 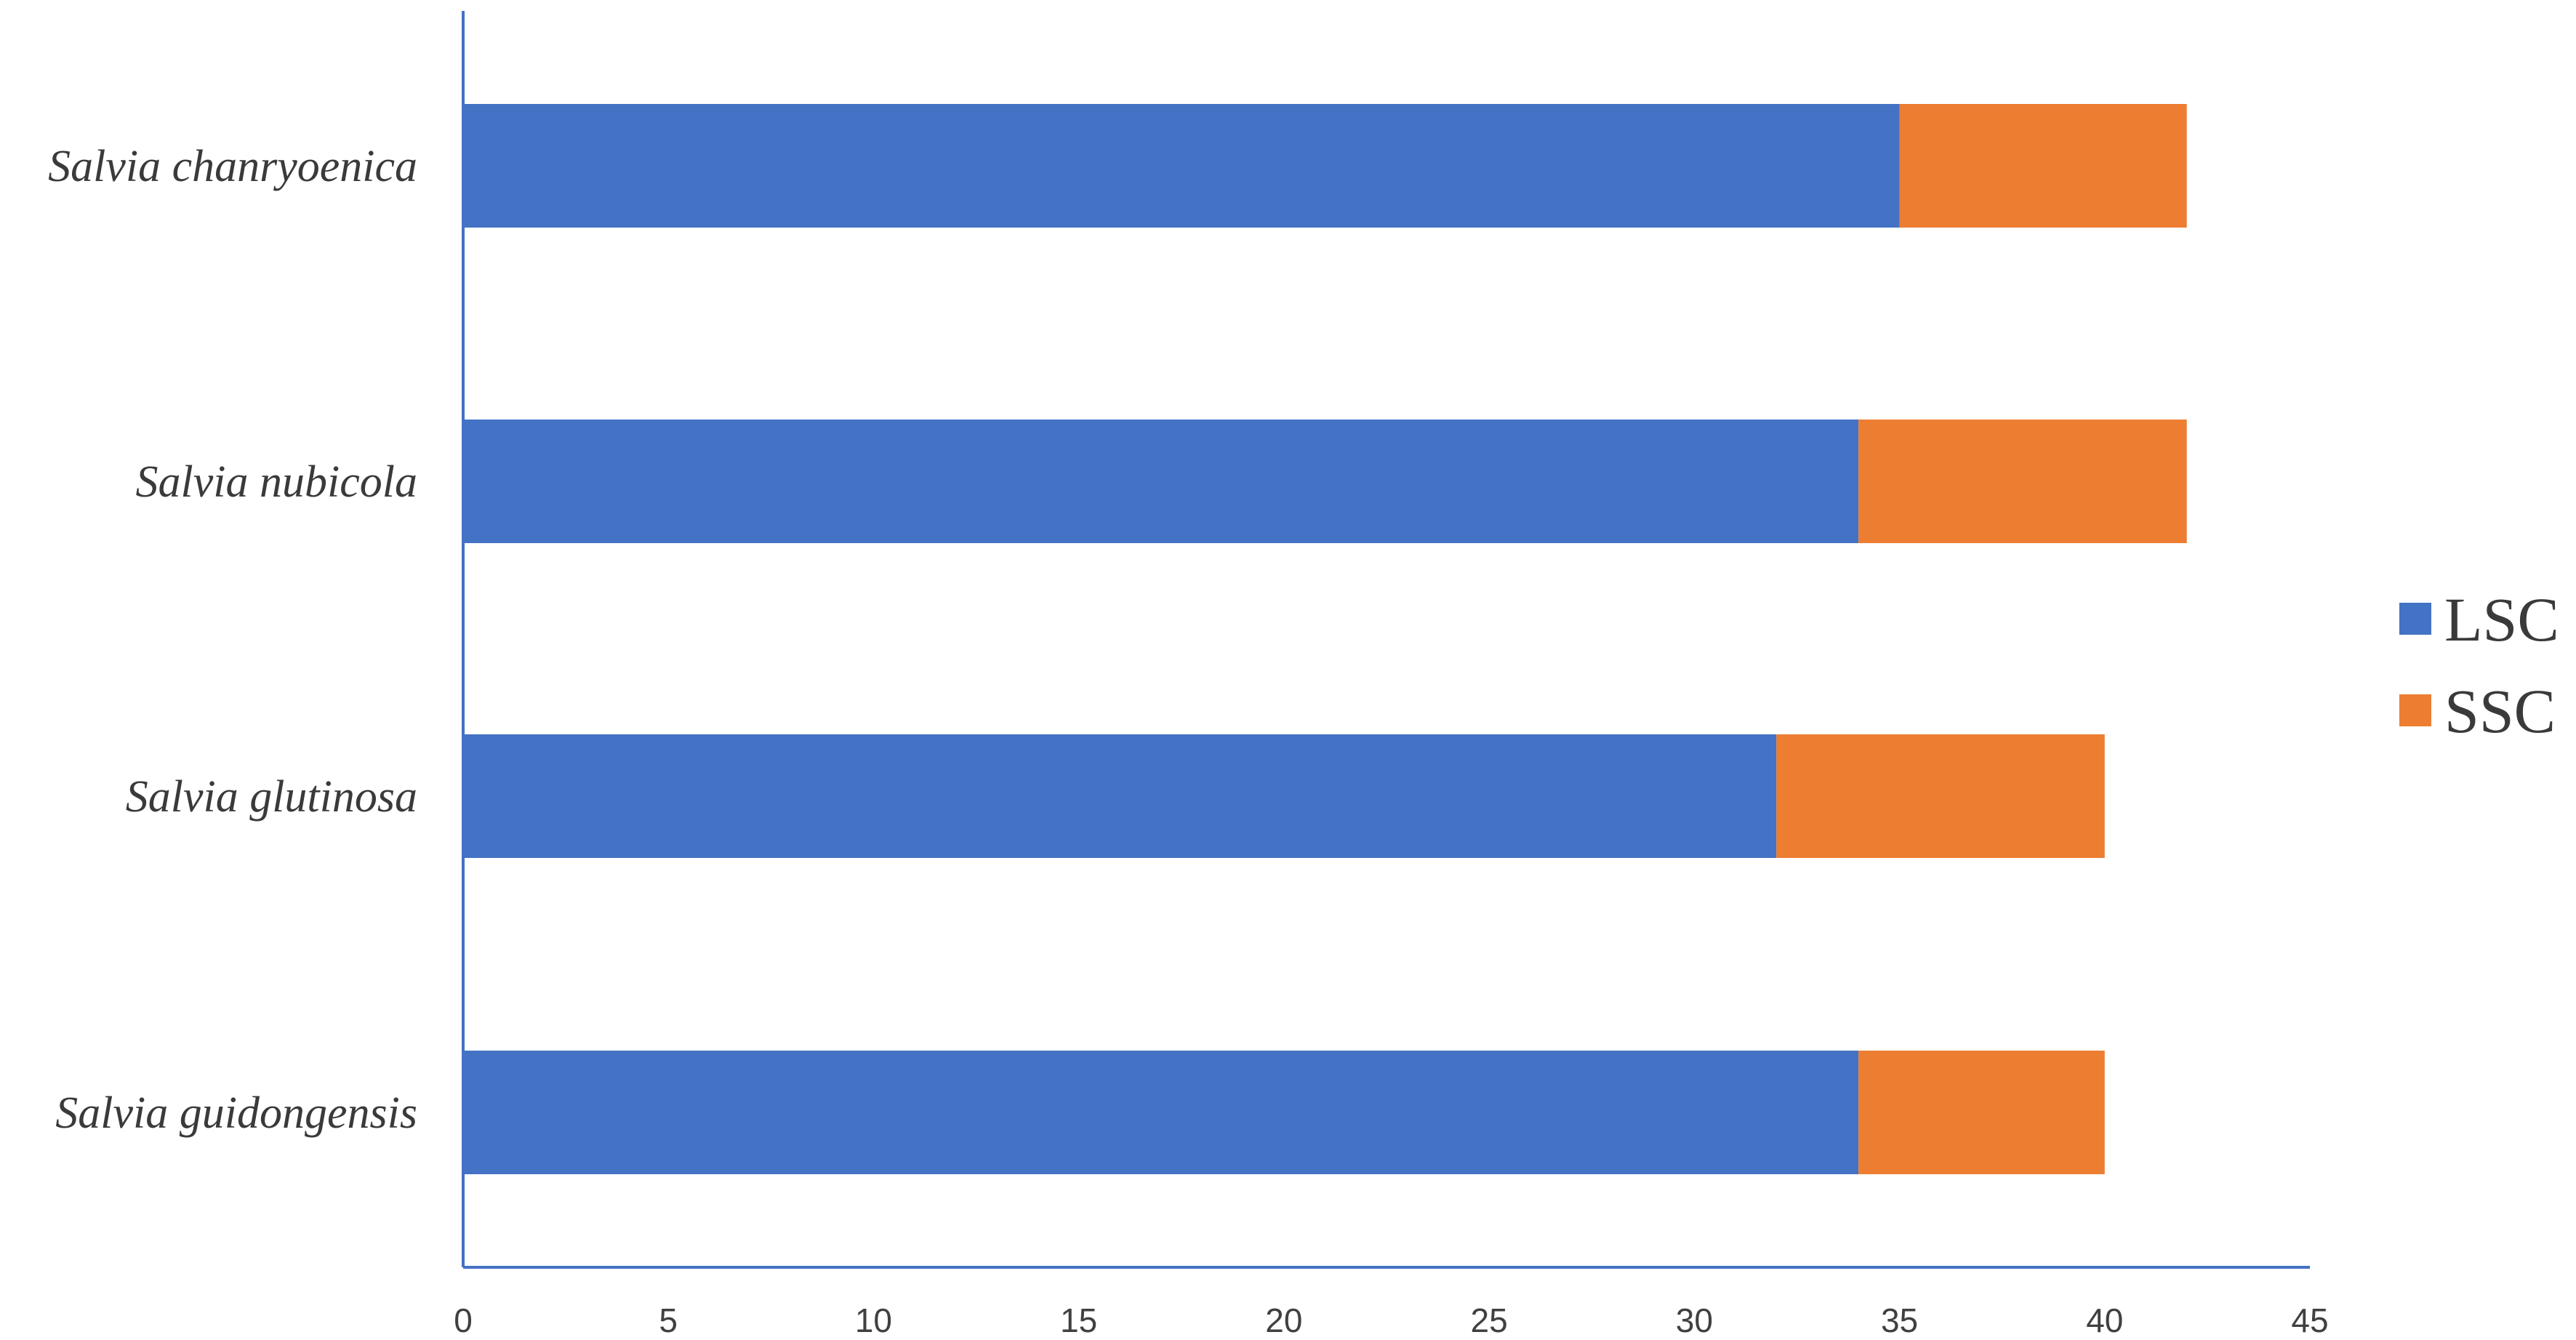 What do you see at coordinates (1695, 1320) in the screenshot?
I see `x-tick-label-30: 30` at bounding box center [1695, 1320].